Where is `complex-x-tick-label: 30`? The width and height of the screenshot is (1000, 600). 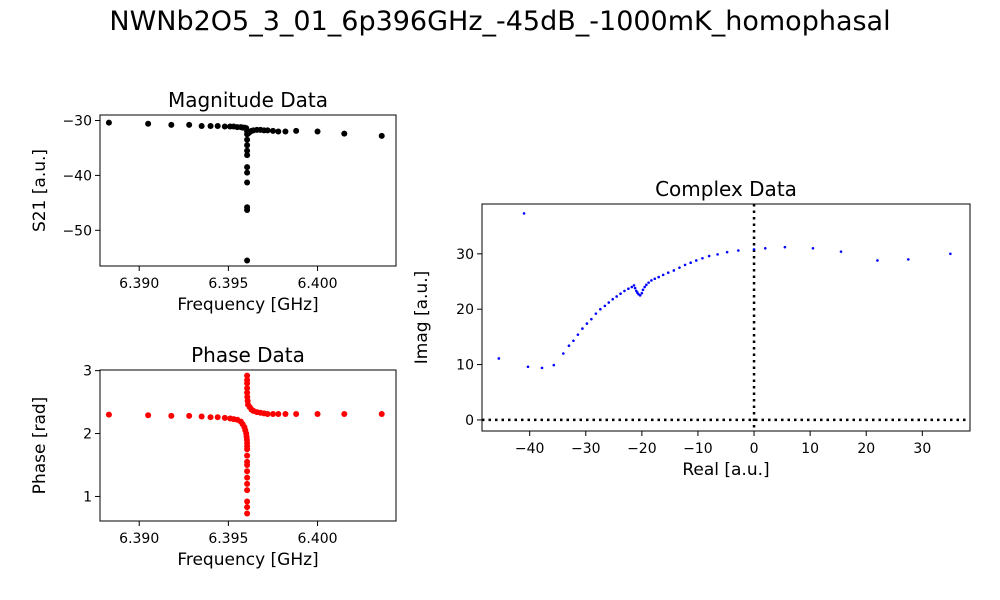
complex-x-tick-label: 30 is located at coordinates (922, 449).